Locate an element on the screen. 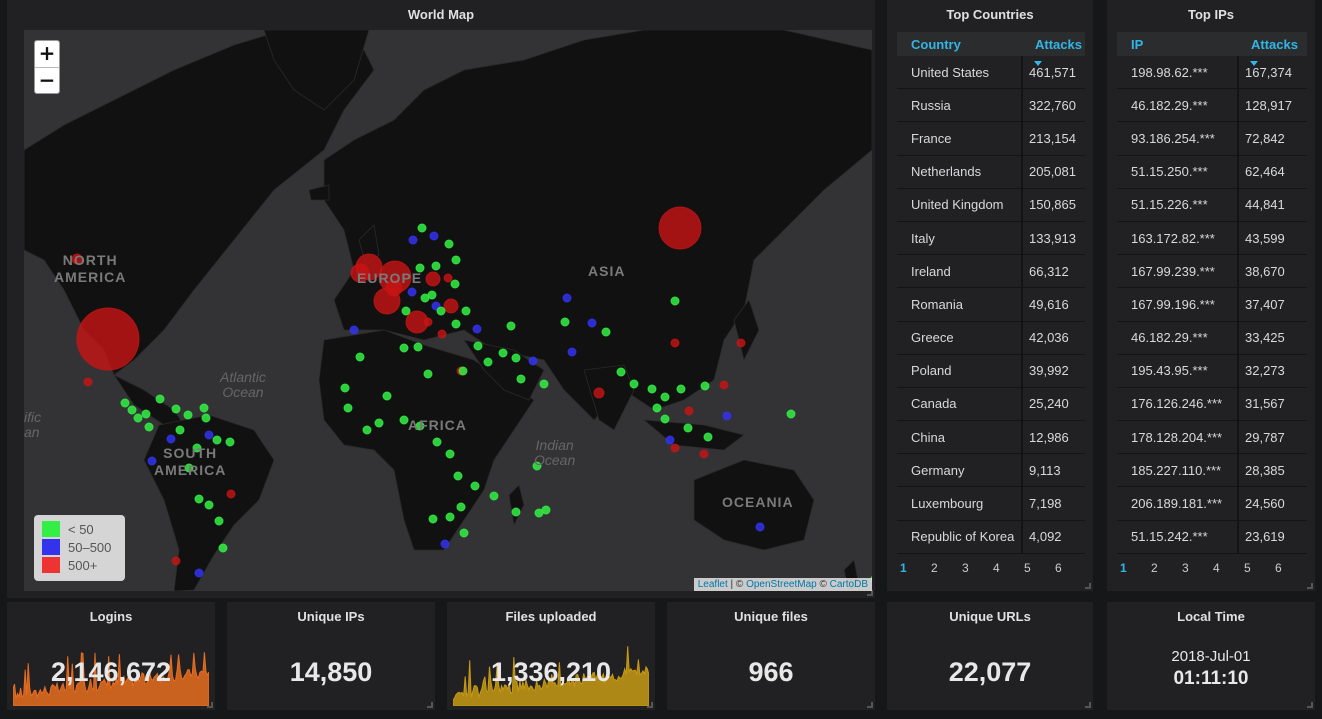 This screenshot has height=719, width=1322. cell-attacks: 37,407 is located at coordinates (1261, 304).